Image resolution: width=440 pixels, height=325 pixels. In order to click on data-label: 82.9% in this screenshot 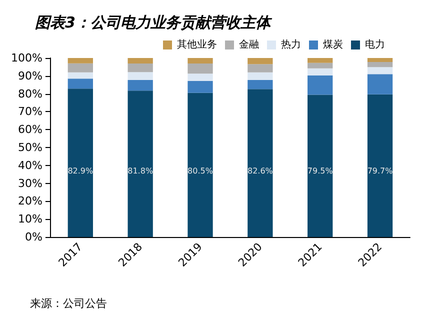, I will do `click(81, 171)`.